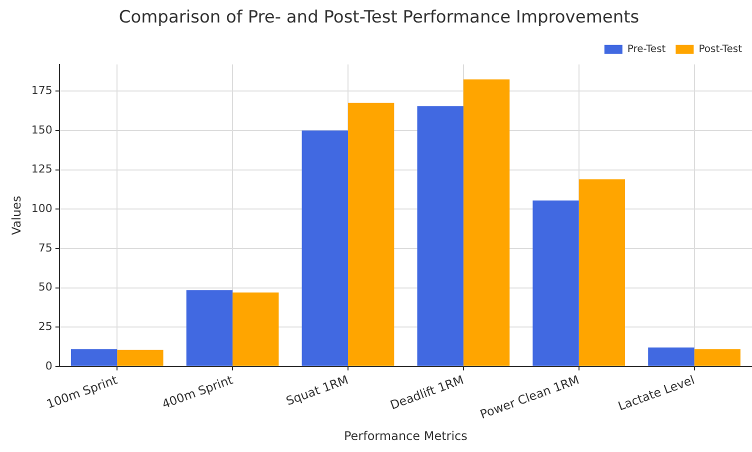 The width and height of the screenshot is (752, 452). Describe the element at coordinates (48, 365) in the screenshot. I see `y-tick-label: 0` at that location.